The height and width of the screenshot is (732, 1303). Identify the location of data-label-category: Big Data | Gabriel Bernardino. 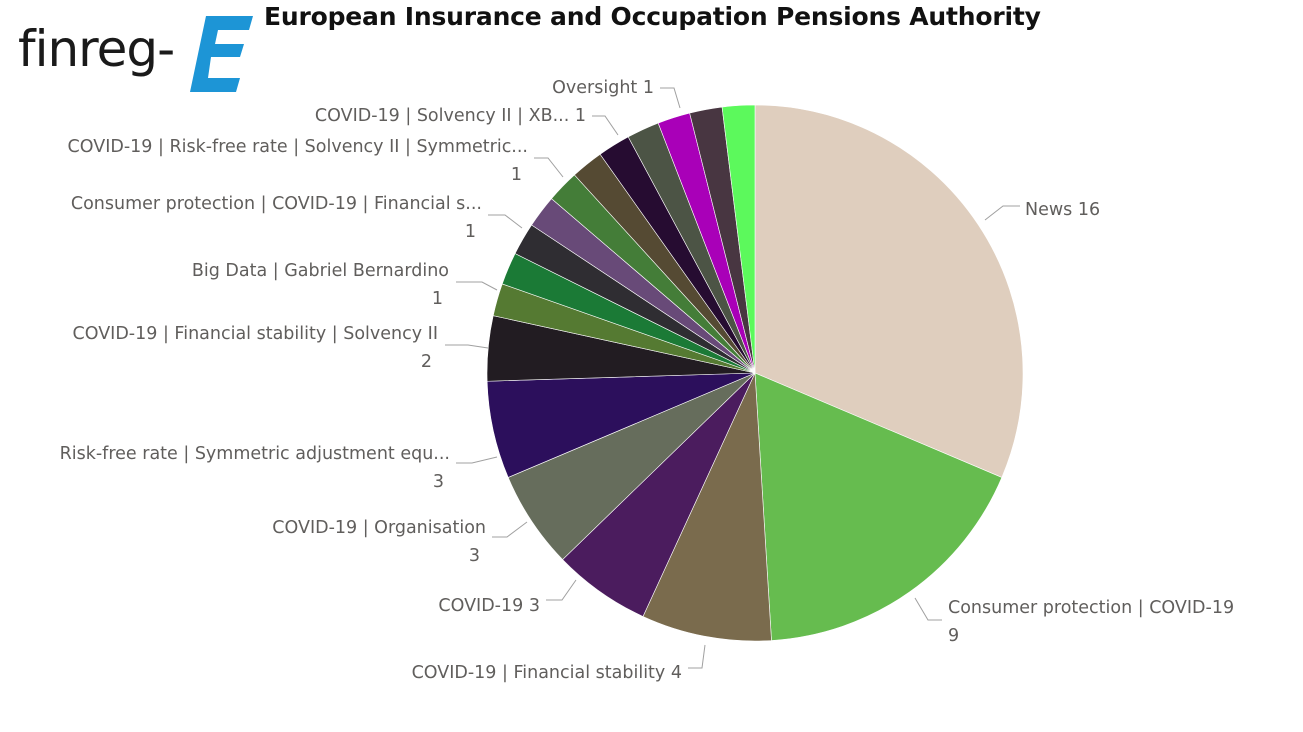
(320, 271).